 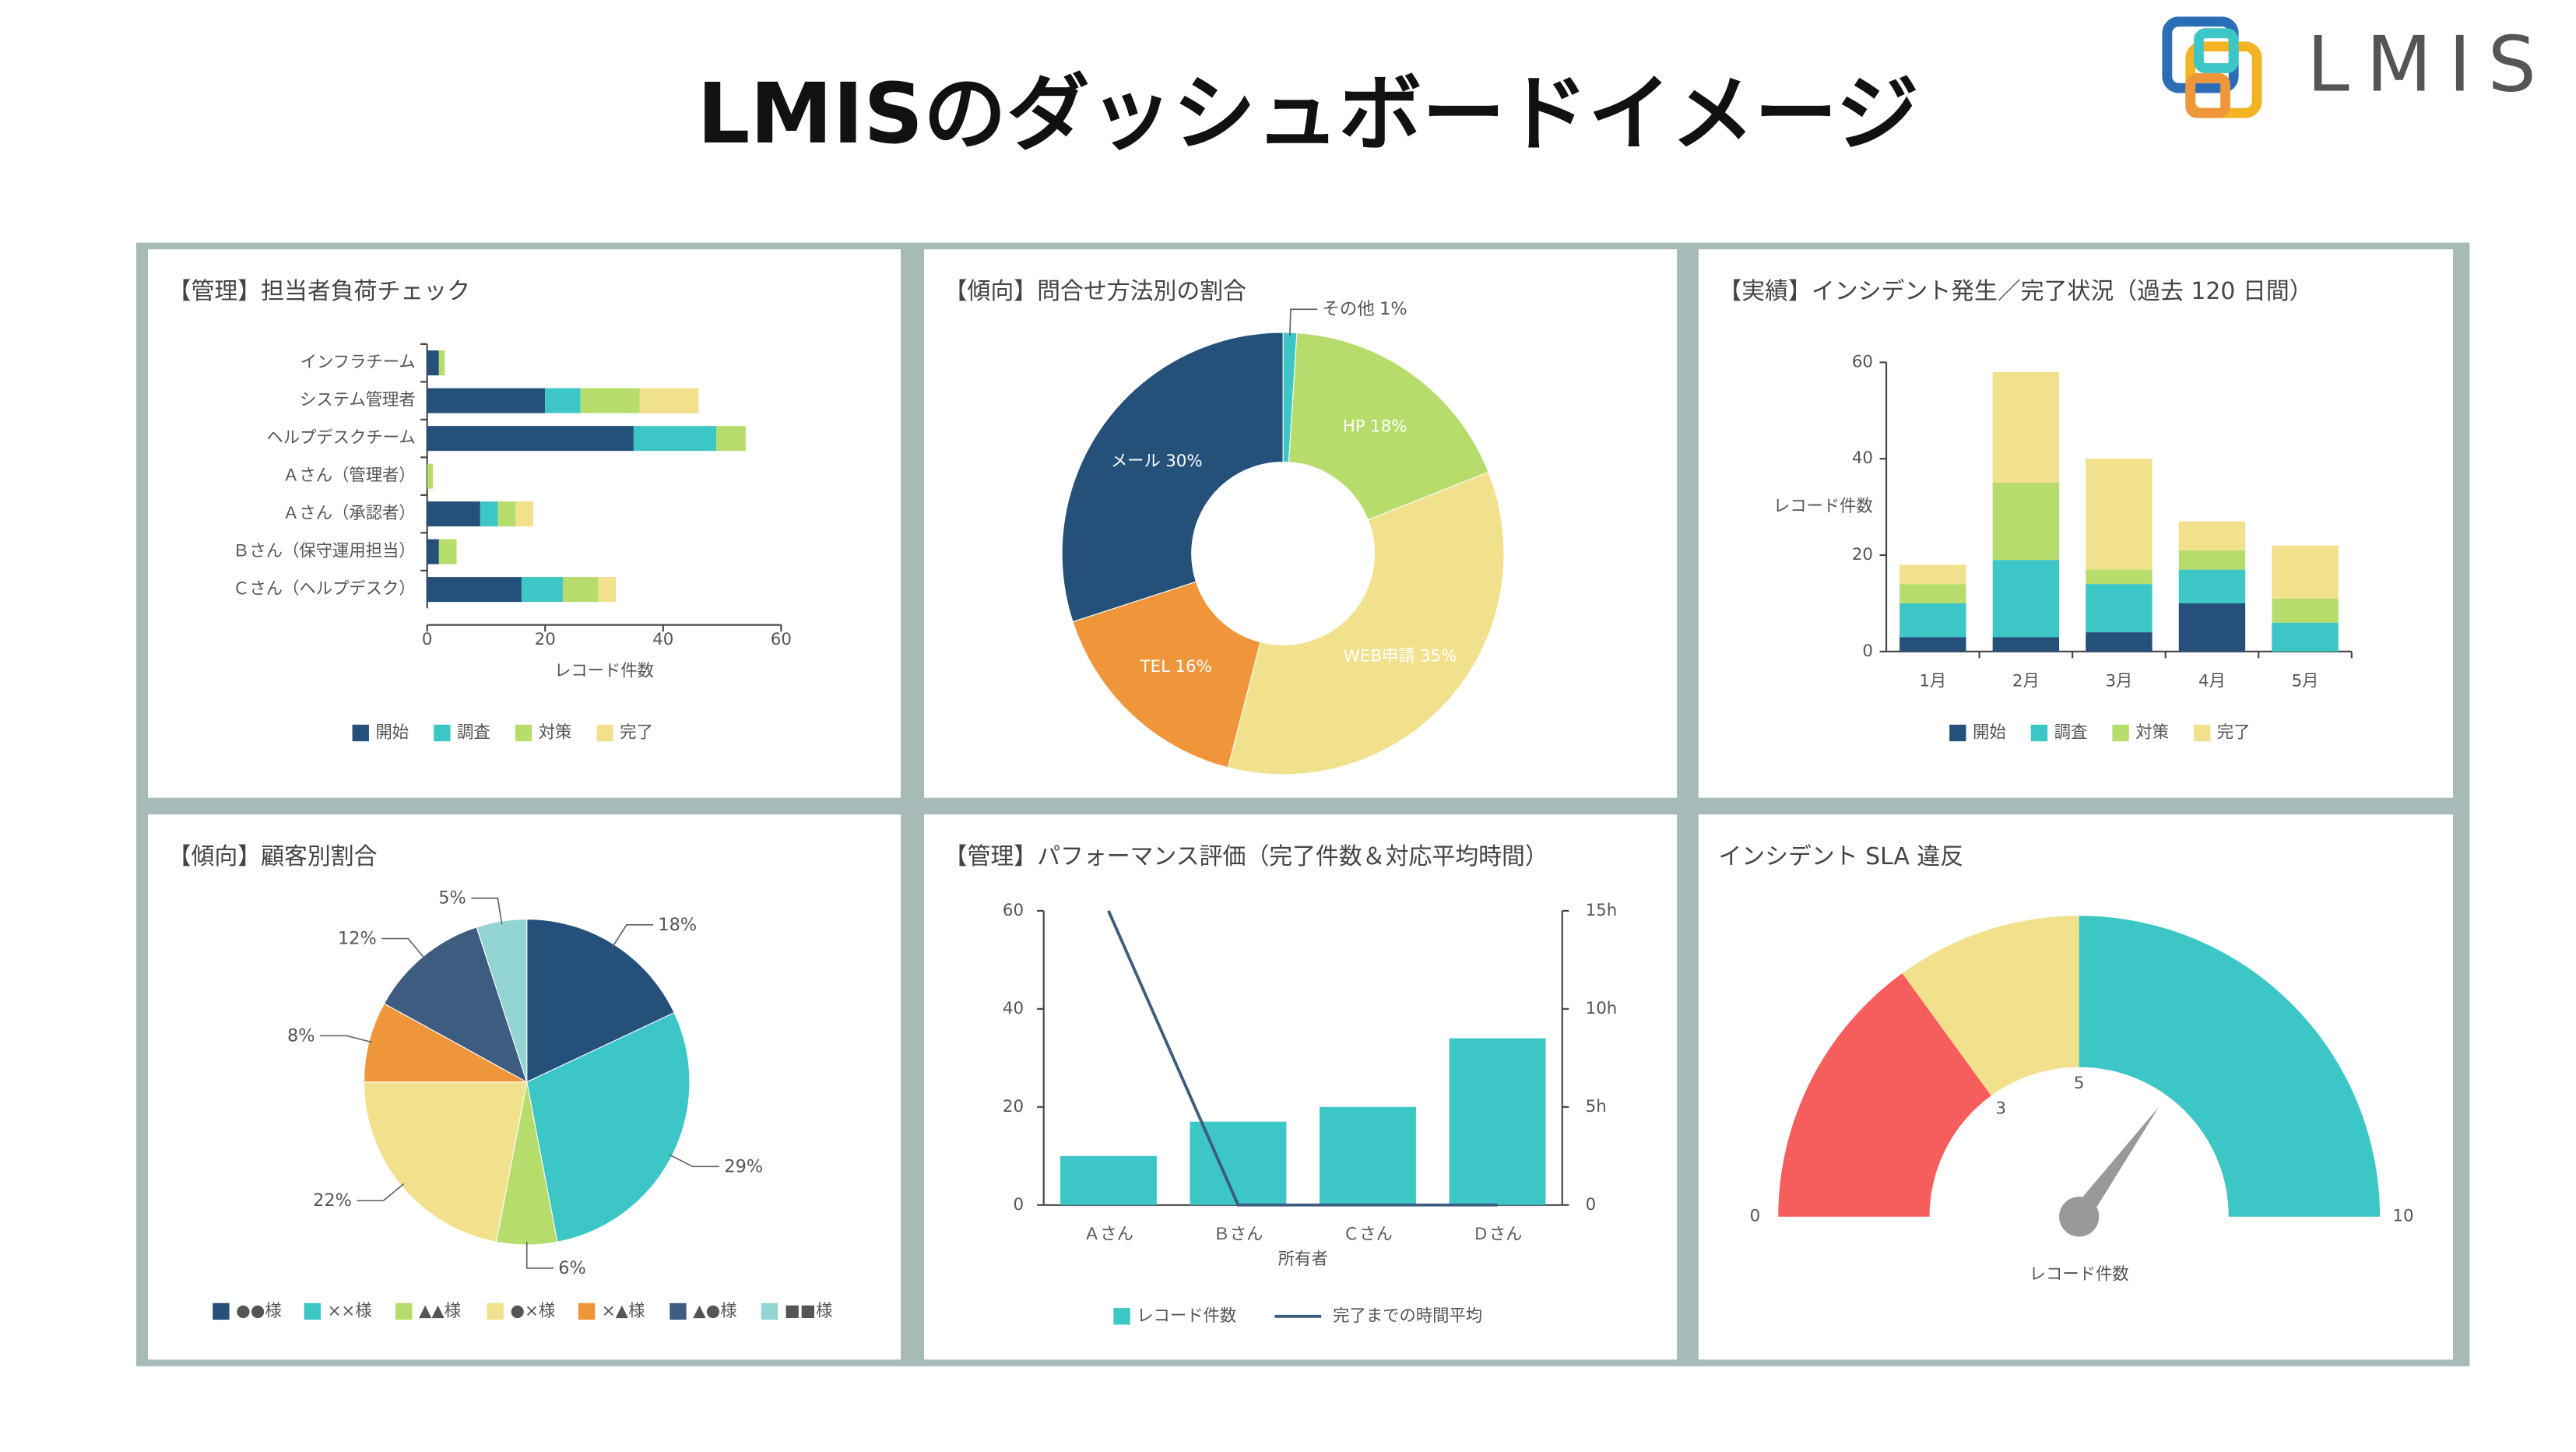 I want to click on legend-label: ××様, so click(x=350, y=1310).